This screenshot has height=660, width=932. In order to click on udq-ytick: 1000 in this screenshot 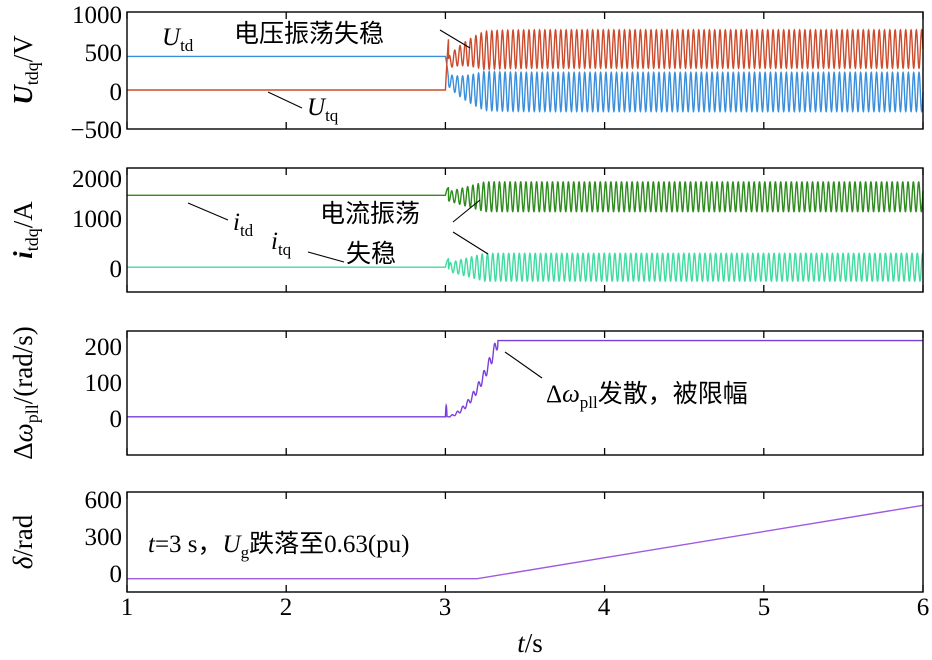, I will do `click(97, 15)`.